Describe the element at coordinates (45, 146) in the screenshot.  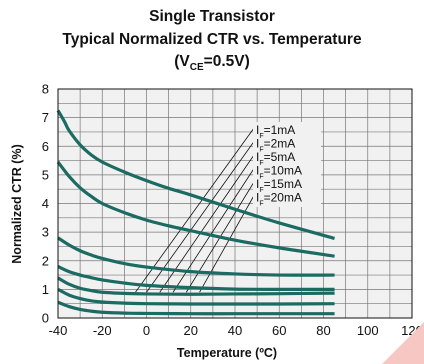
I see `y-tick-label: 6` at that location.